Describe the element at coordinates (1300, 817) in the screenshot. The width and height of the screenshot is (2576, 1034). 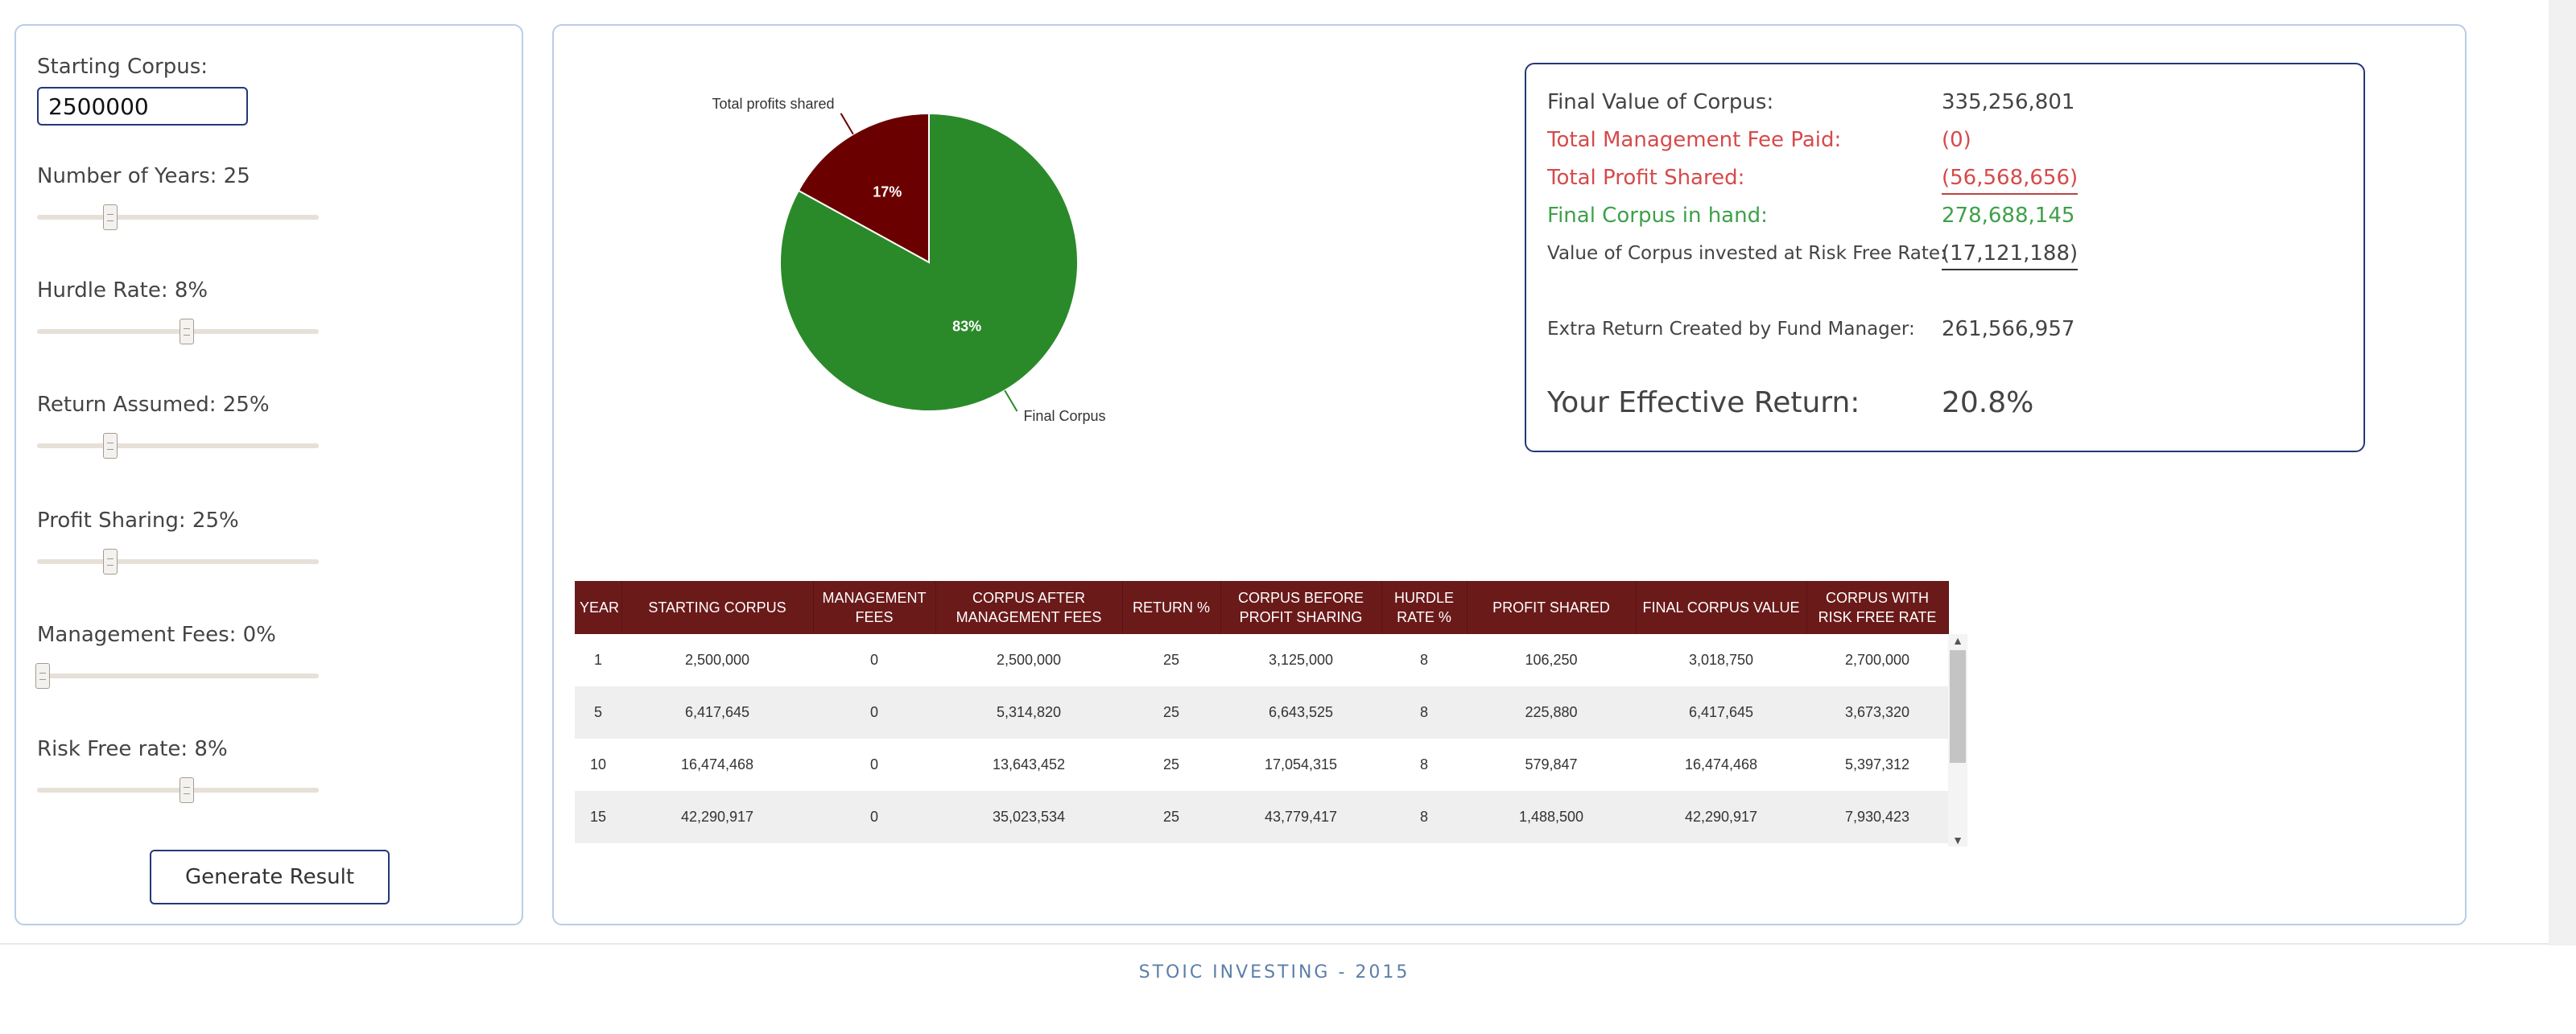
I see `table-cell: 43,779,417` at that location.